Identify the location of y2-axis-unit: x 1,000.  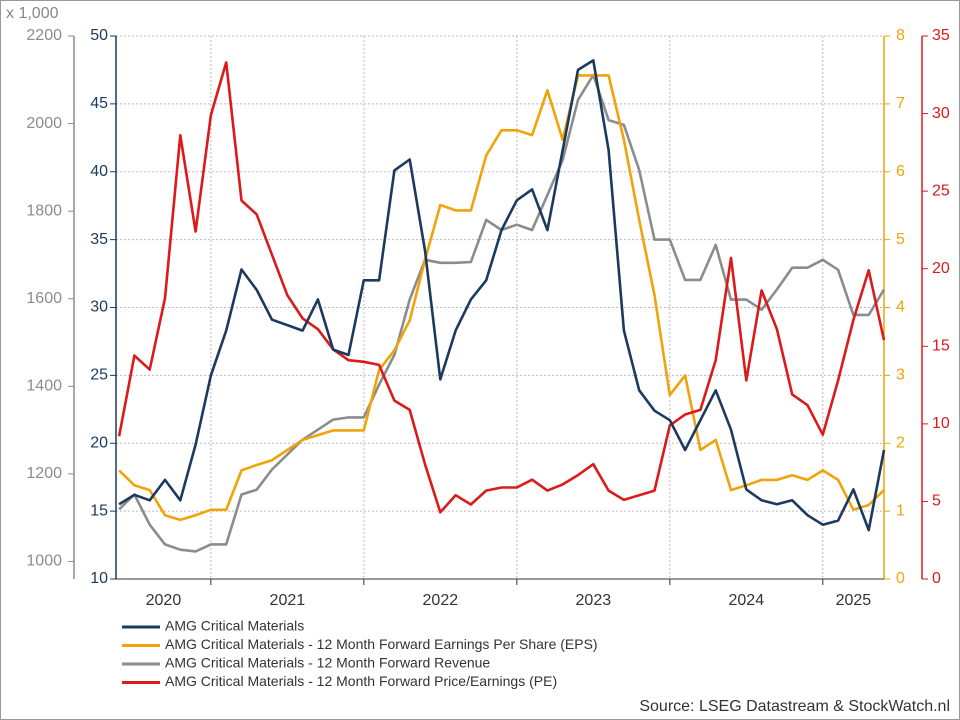
(32, 13).